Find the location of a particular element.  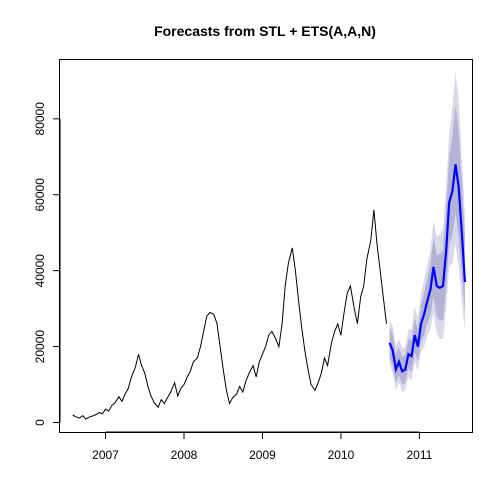

x-axis: 2007 2008 2009 2010 2011 is located at coordinates (262, 446).